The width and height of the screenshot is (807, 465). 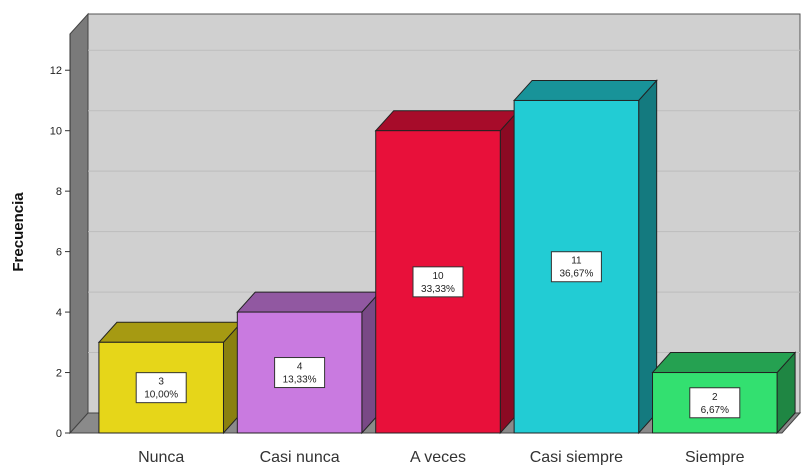 What do you see at coordinates (79, 223) in the screenshot?
I see `side-wall` at bounding box center [79, 223].